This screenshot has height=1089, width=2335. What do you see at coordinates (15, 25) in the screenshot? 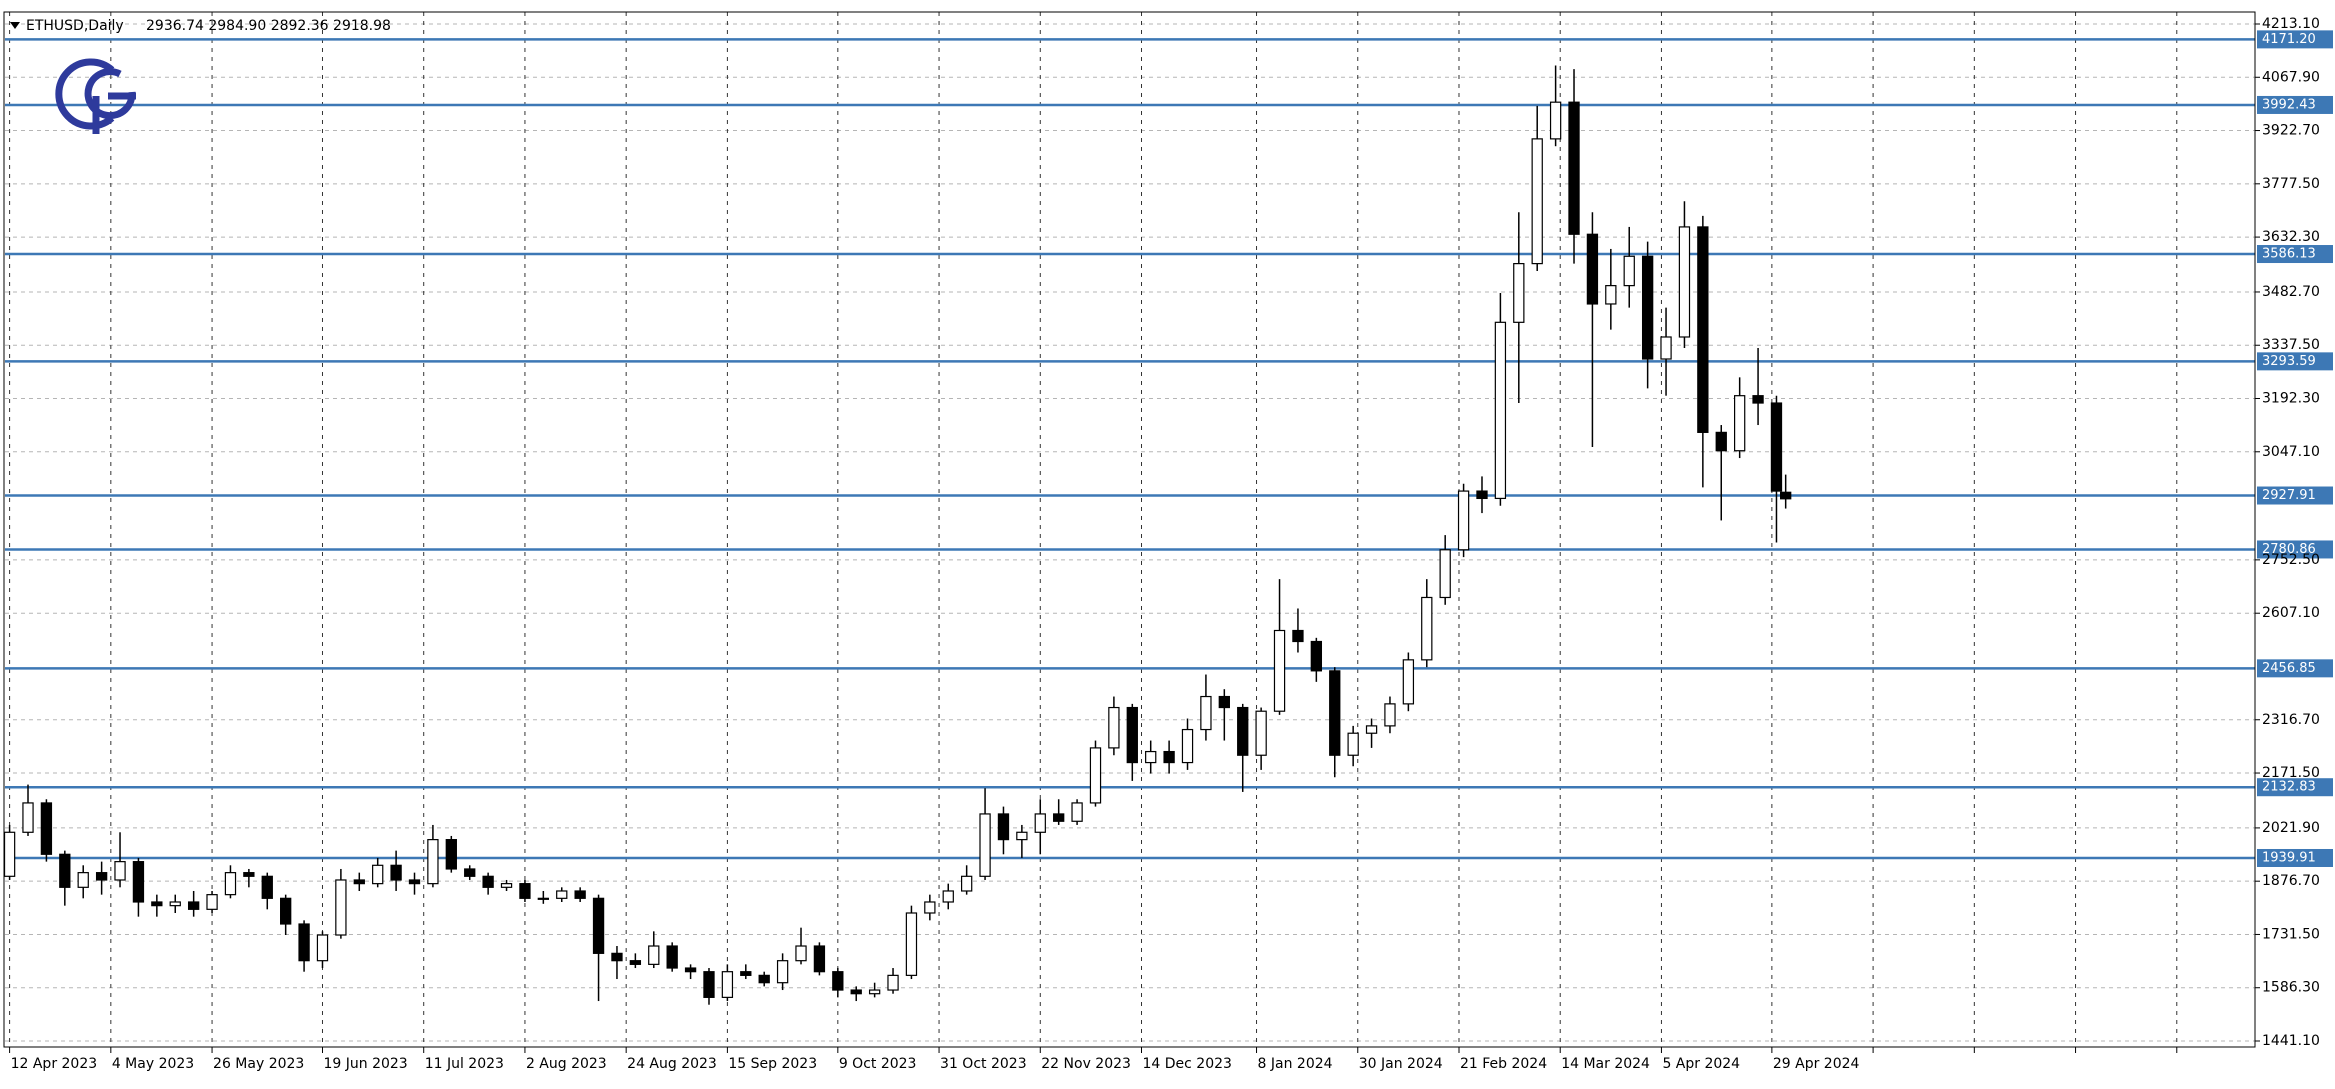
I see `menu-triangle` at bounding box center [15, 25].